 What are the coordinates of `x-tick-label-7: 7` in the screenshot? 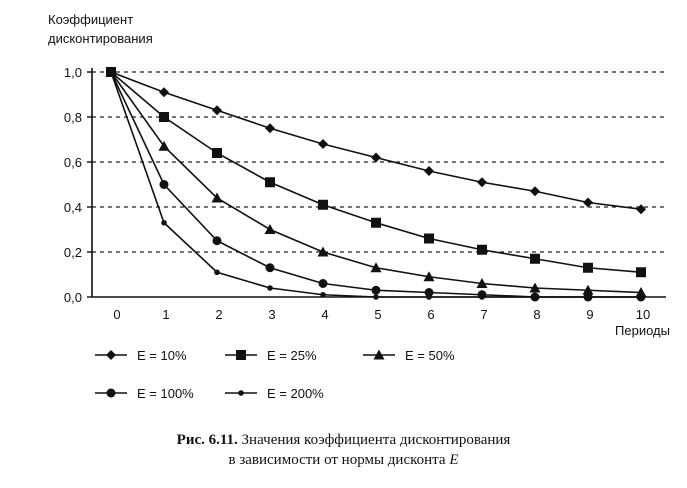 It's located at (483, 314).